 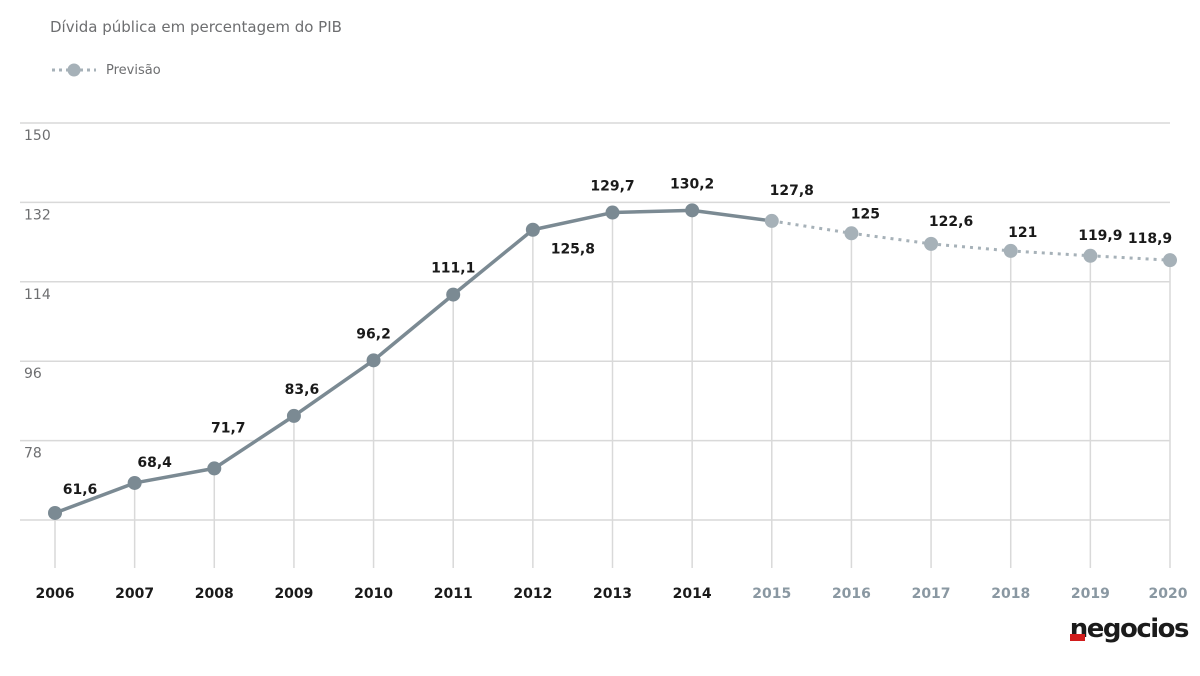 What do you see at coordinates (1150, 239) in the screenshot?
I see `data-label: 118,9` at bounding box center [1150, 239].